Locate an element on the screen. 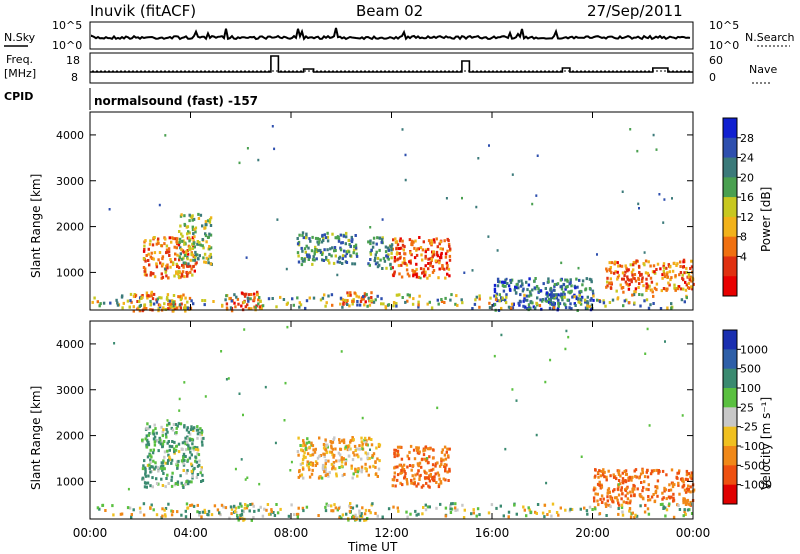  station-title: Inuvik (fitACF) is located at coordinates (143, 11).